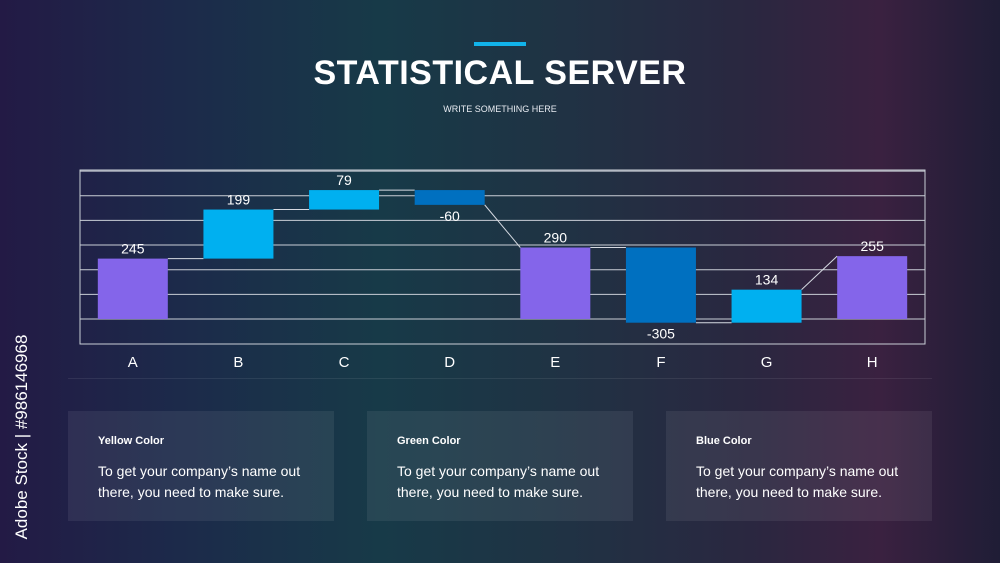 The height and width of the screenshot is (563, 1000). What do you see at coordinates (872, 287) in the screenshot?
I see `bar-h` at bounding box center [872, 287].